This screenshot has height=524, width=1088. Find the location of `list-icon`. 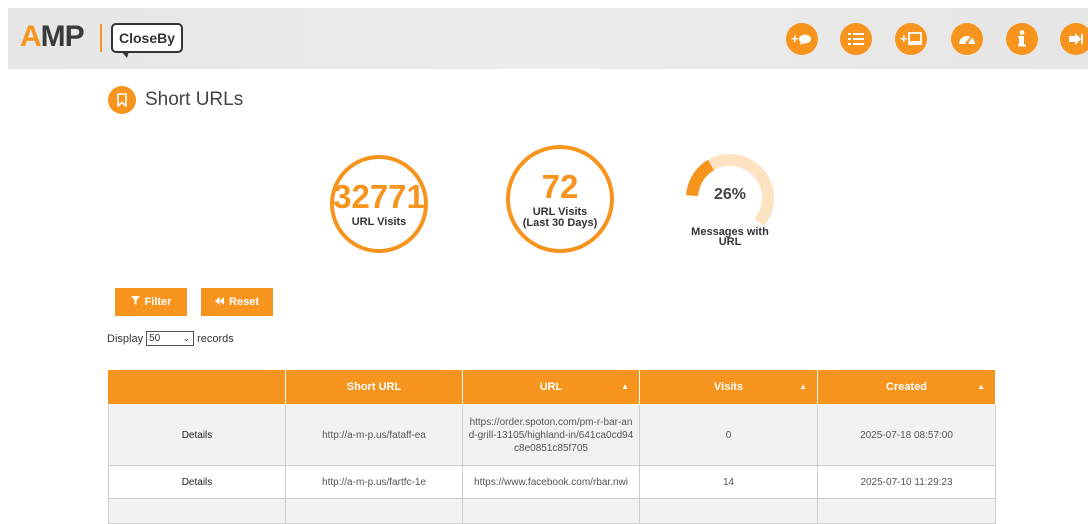

list-icon is located at coordinates (856, 39).